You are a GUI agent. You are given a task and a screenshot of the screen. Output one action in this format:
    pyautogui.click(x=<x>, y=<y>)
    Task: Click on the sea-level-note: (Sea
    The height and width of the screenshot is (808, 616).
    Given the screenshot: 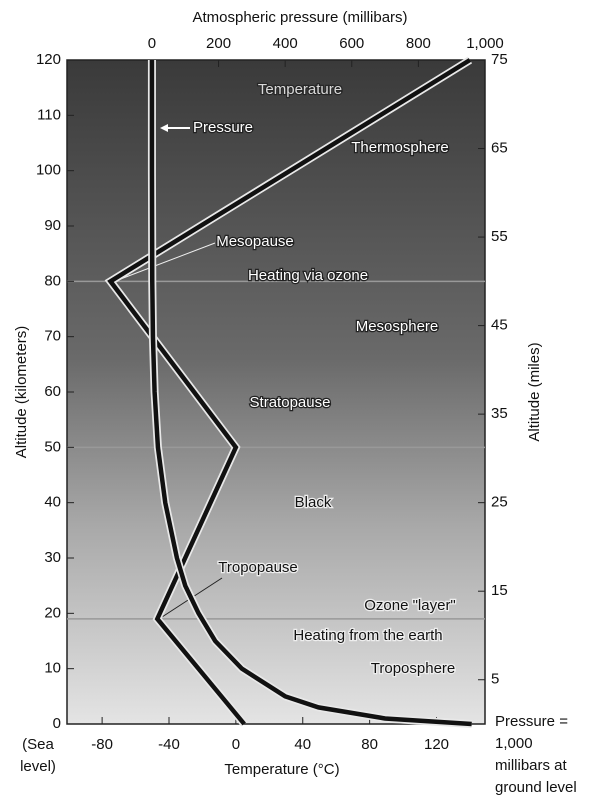 What is the action you would take?
    pyautogui.click(x=38, y=744)
    